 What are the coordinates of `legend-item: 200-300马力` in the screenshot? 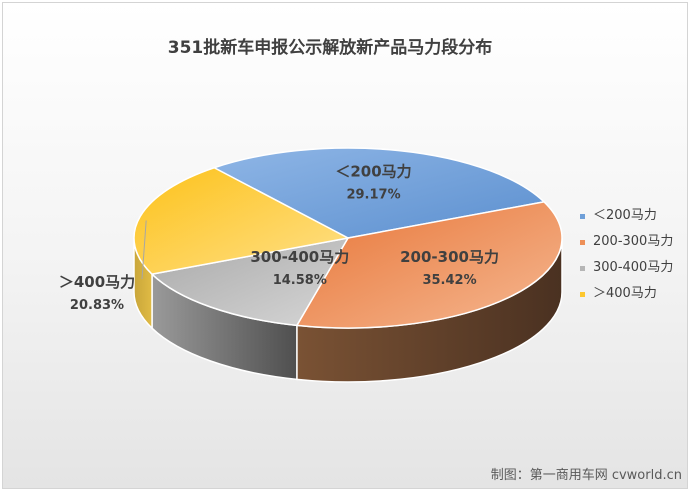 It's located at (630, 242).